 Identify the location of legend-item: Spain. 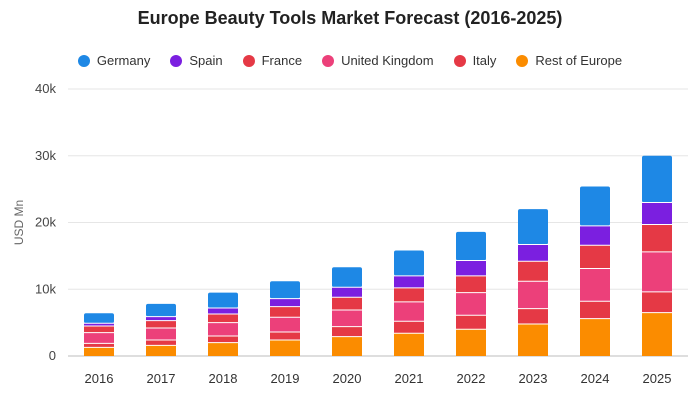
(196, 60).